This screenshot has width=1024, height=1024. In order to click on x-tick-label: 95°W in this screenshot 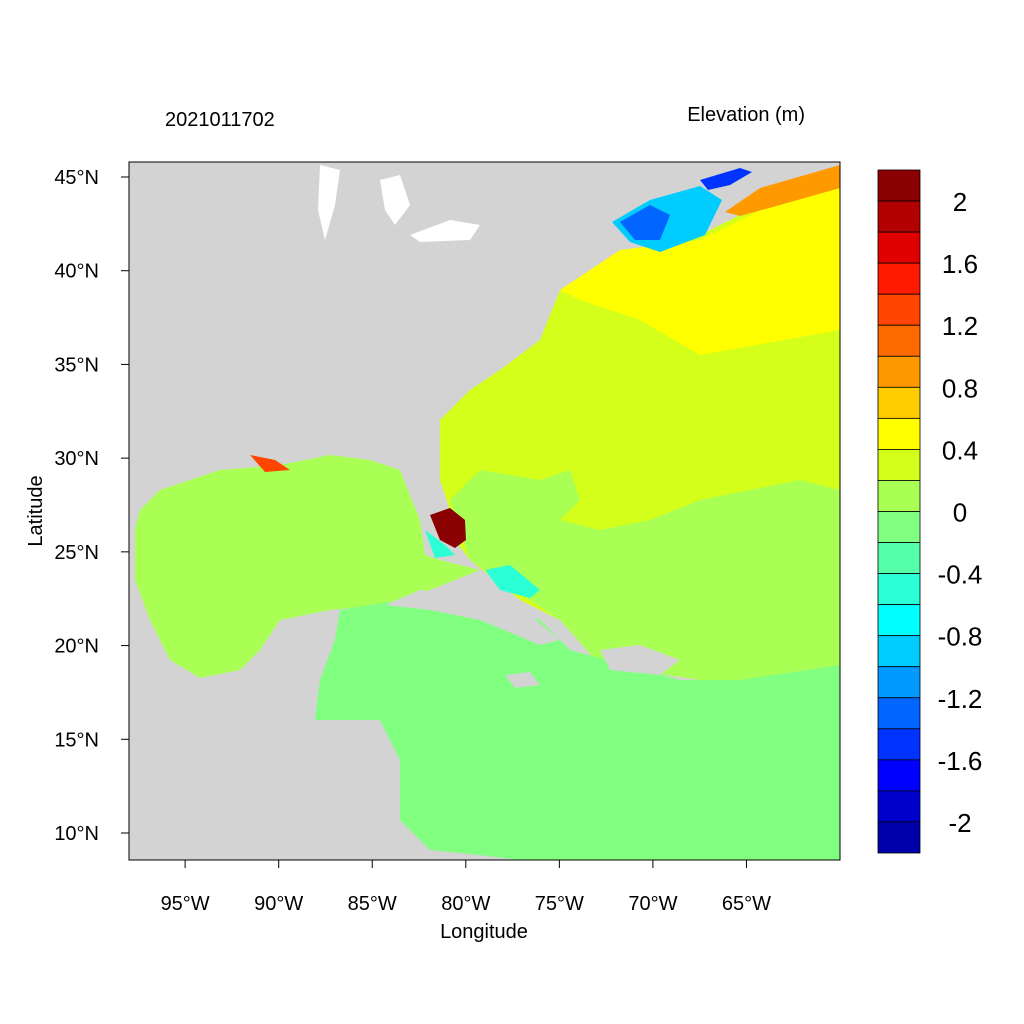, I will do `click(185, 904)`.